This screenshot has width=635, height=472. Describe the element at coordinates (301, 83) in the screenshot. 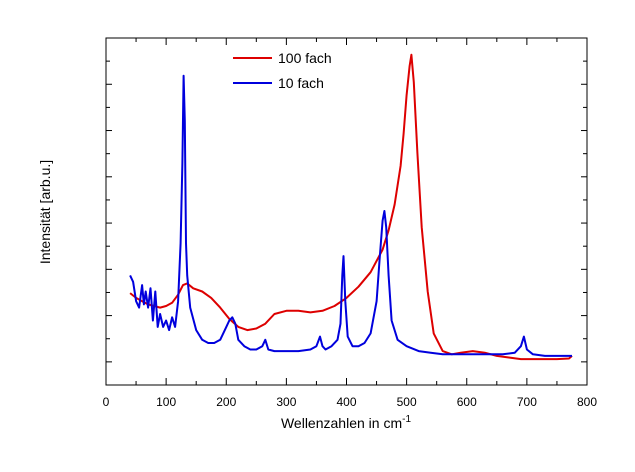

I see `legend-label-10-fach: 10 fach` at that location.